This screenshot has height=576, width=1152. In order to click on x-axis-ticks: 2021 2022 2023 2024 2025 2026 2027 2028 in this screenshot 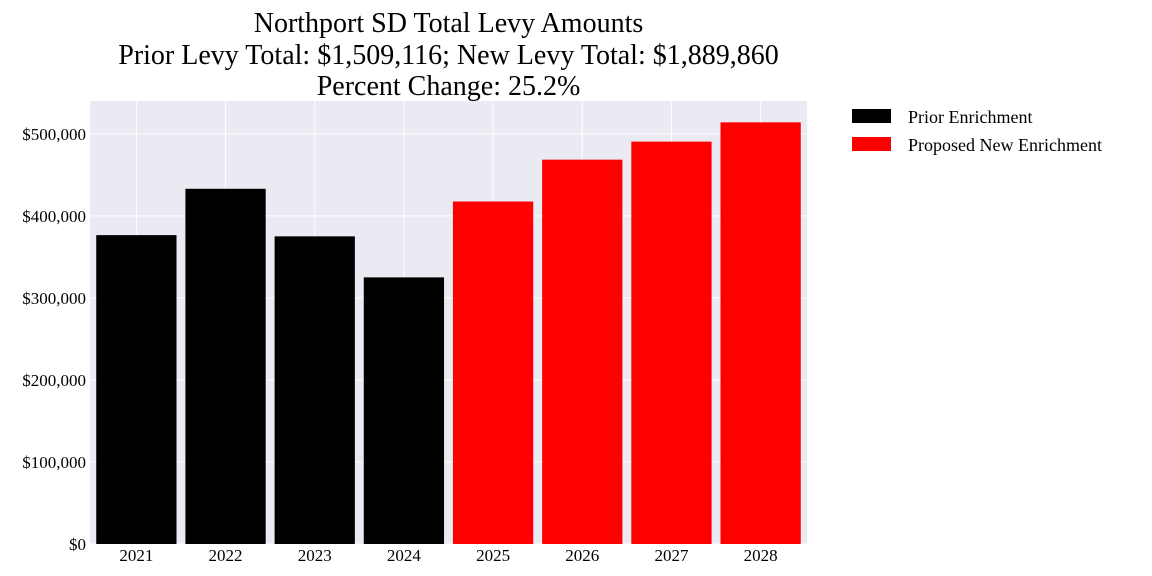, I will do `click(448, 555)`.